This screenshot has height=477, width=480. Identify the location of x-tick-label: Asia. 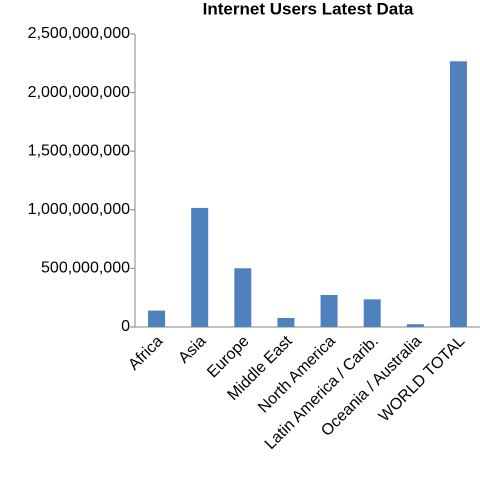
(192, 350).